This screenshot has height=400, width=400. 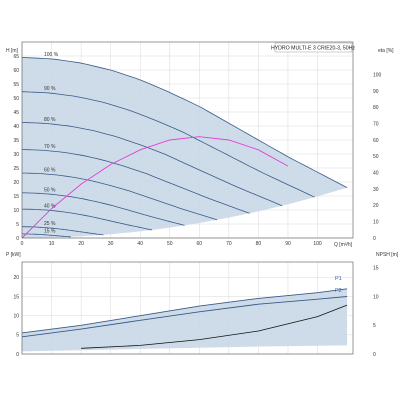 I want to click on y2-tick-label-10: 100, so click(x=377, y=75).